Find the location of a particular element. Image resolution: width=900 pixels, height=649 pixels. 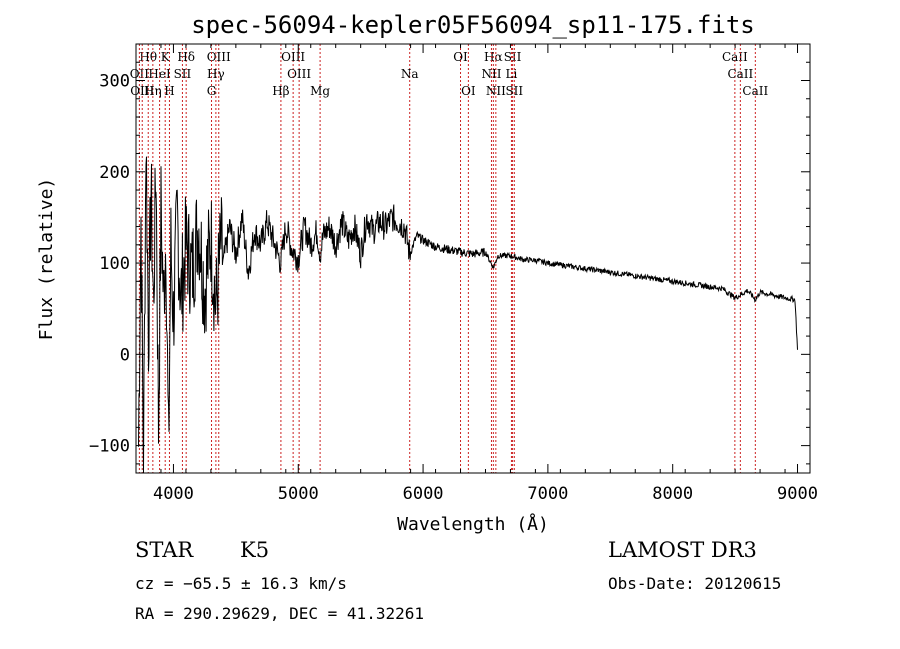

spectral-line-label: Hδ is located at coordinates (186, 57).